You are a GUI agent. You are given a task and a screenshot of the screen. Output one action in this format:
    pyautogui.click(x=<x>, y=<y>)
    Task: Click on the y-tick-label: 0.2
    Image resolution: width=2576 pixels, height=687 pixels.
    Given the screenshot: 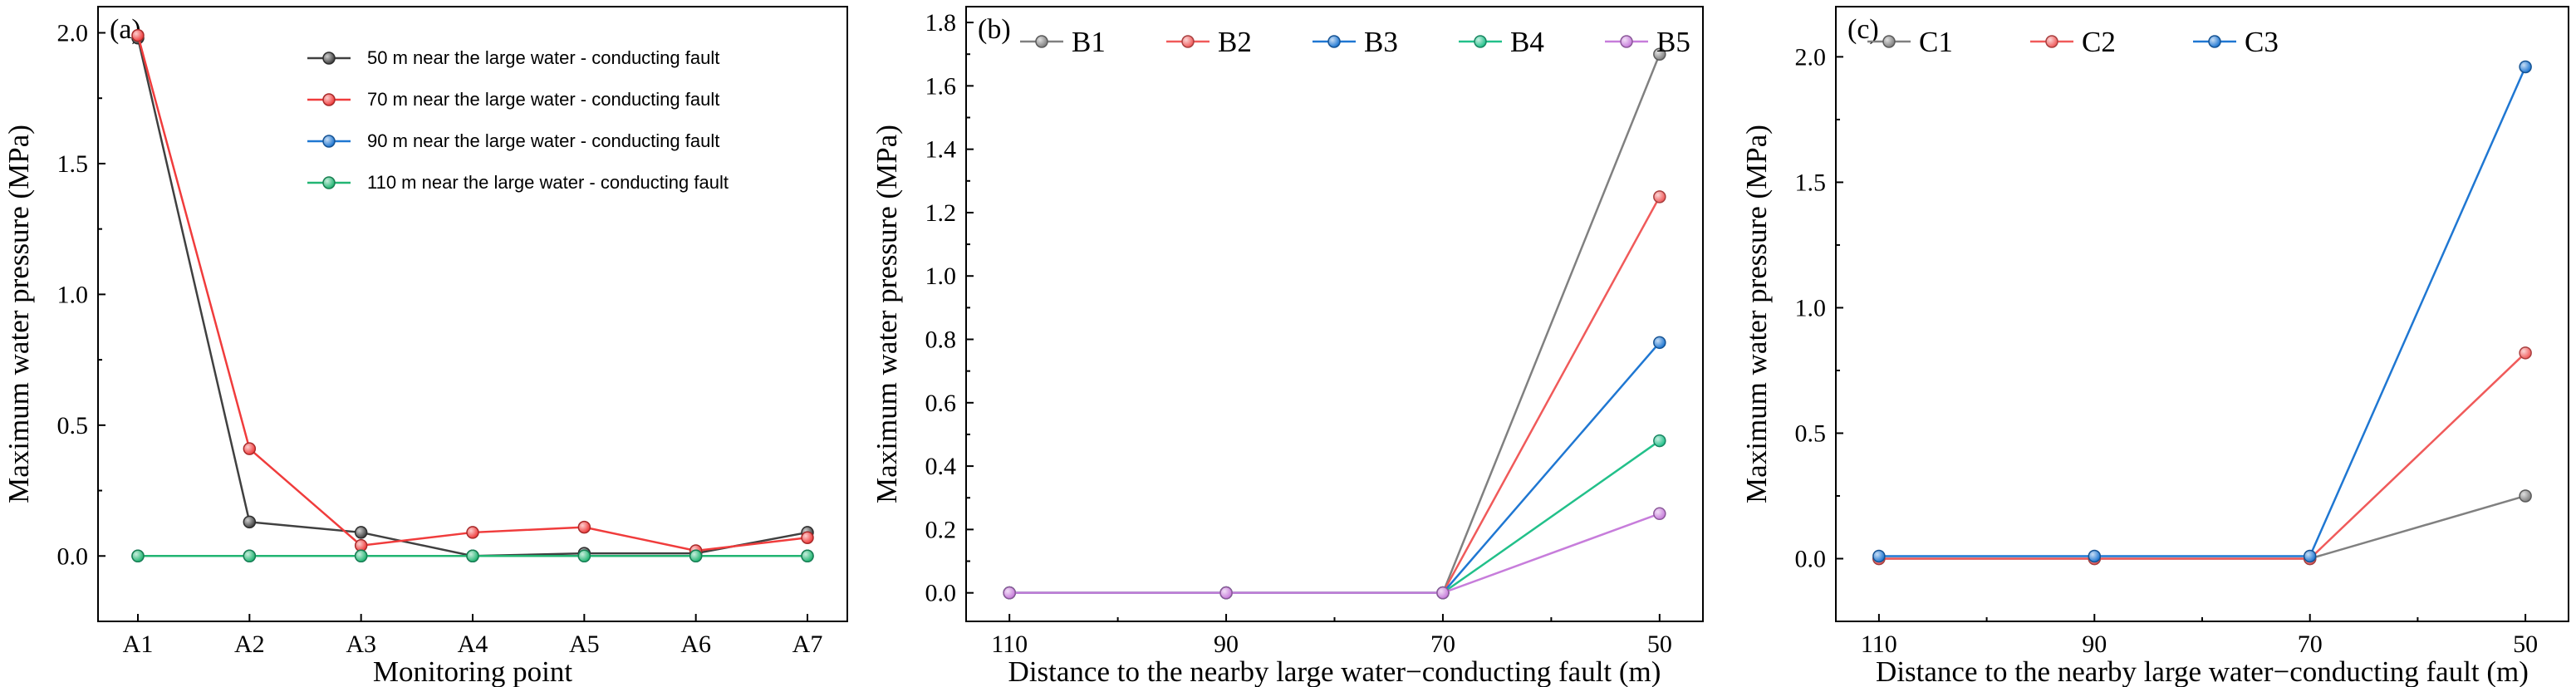 What is the action you would take?
    pyautogui.click(x=941, y=530)
    